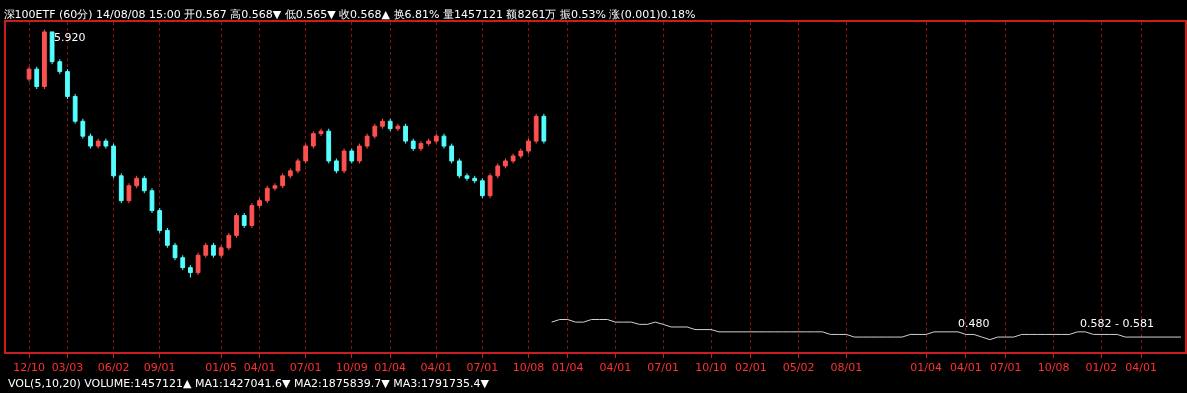 This screenshot has width=1187, height=393. I want to click on x-tick-label: 03/03, so click(67, 368).